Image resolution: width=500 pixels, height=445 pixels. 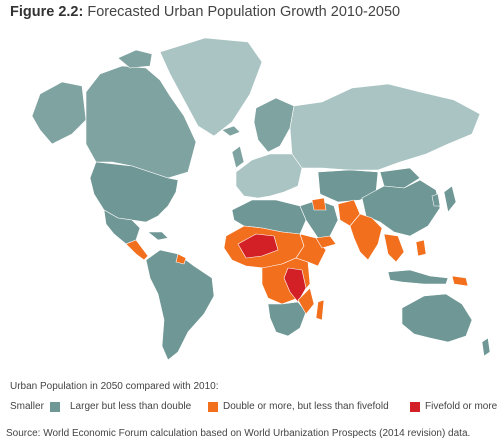 I want to click on region-russia, so click(x=385, y=127).